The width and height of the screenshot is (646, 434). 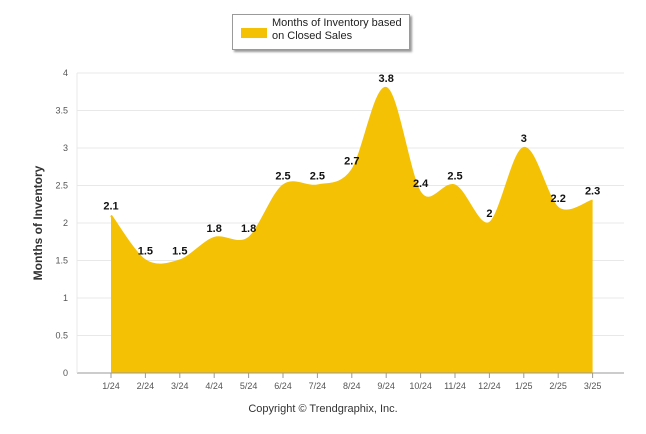 What do you see at coordinates (489, 214) in the screenshot?
I see `data-label: 2` at bounding box center [489, 214].